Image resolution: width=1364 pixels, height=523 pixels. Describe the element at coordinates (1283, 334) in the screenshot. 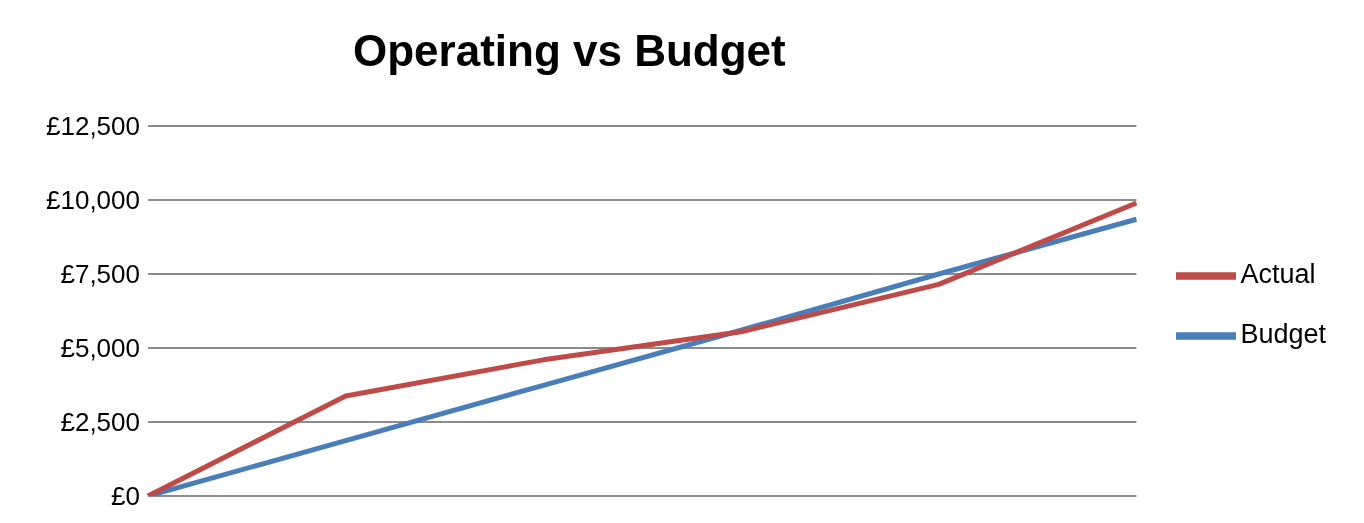

I see `legend-label: Budget` at that location.